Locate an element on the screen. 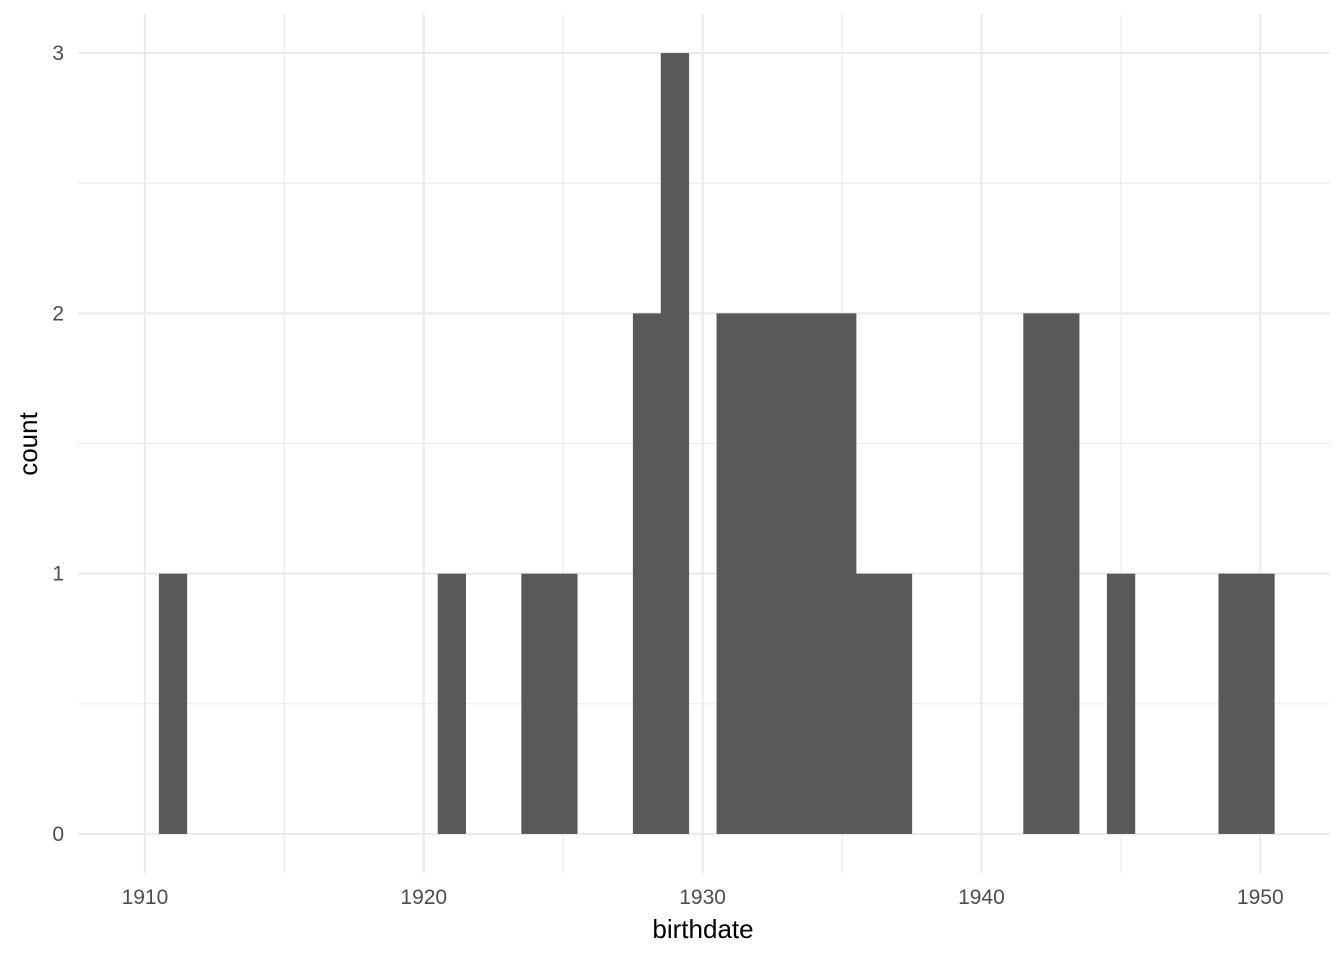 This screenshot has height=960, width=1344. y-tick-label: 1 is located at coordinates (58, 574).